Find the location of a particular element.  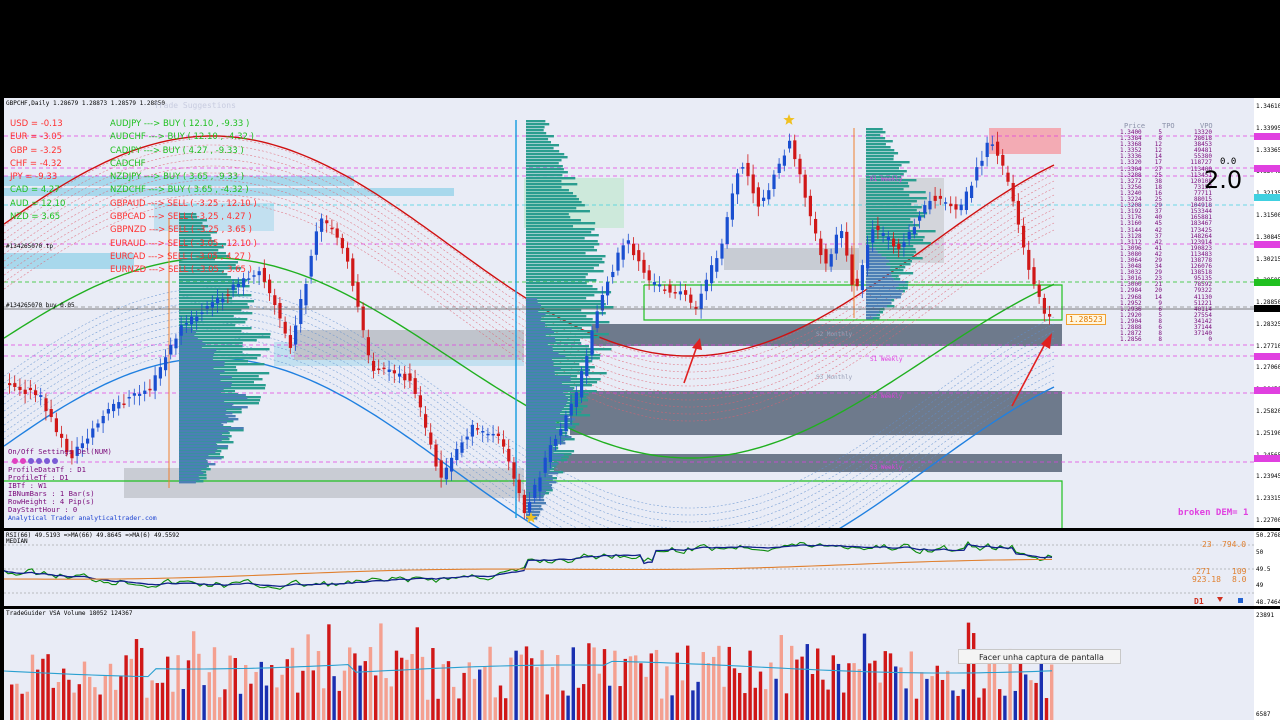

rsi-canvas is located at coordinates (629, 568).